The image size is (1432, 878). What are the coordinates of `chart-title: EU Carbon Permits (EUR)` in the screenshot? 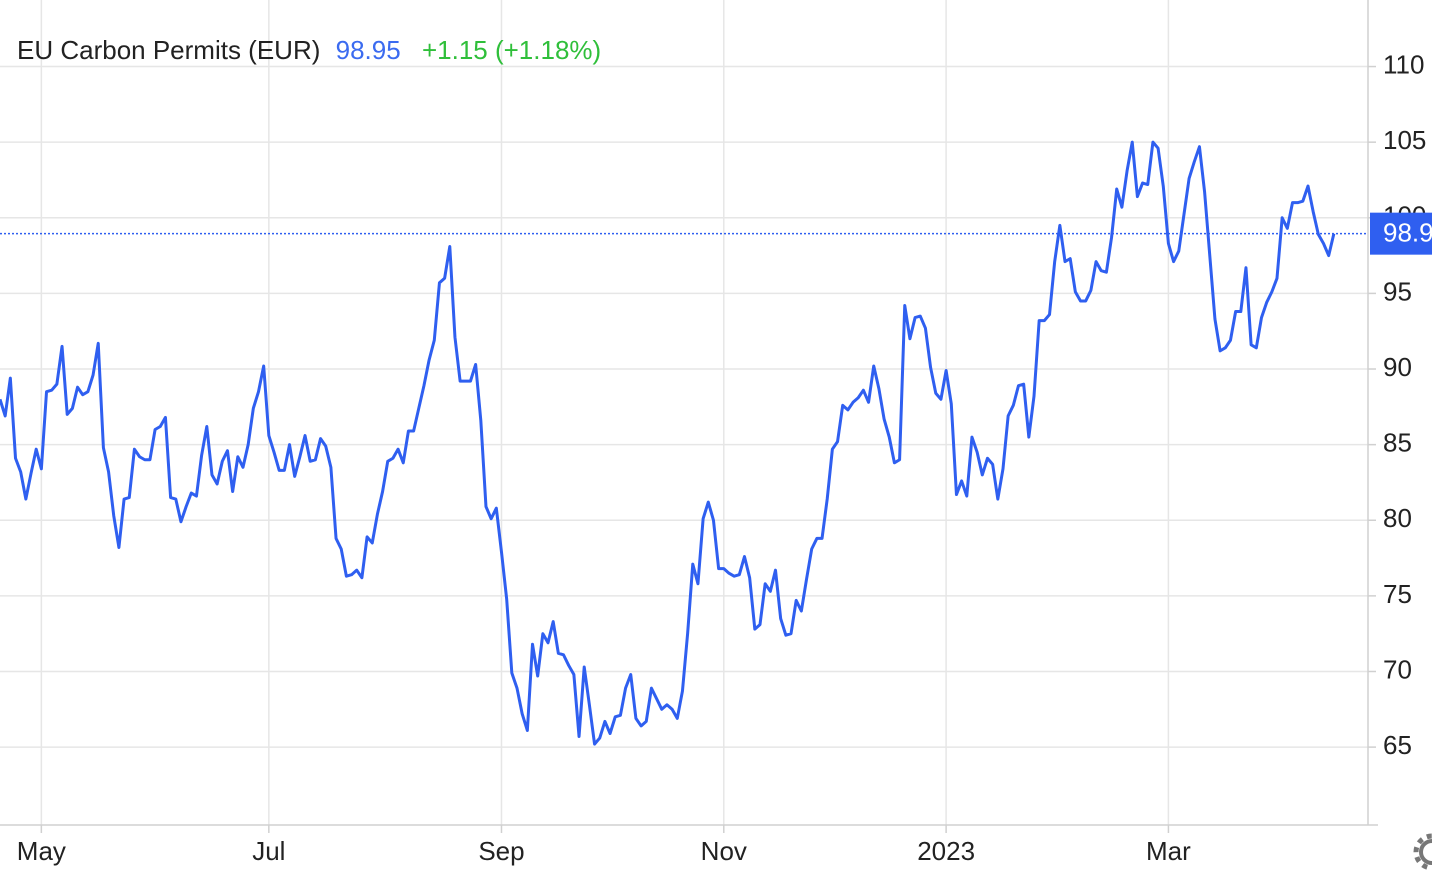 It's located at (168, 50).